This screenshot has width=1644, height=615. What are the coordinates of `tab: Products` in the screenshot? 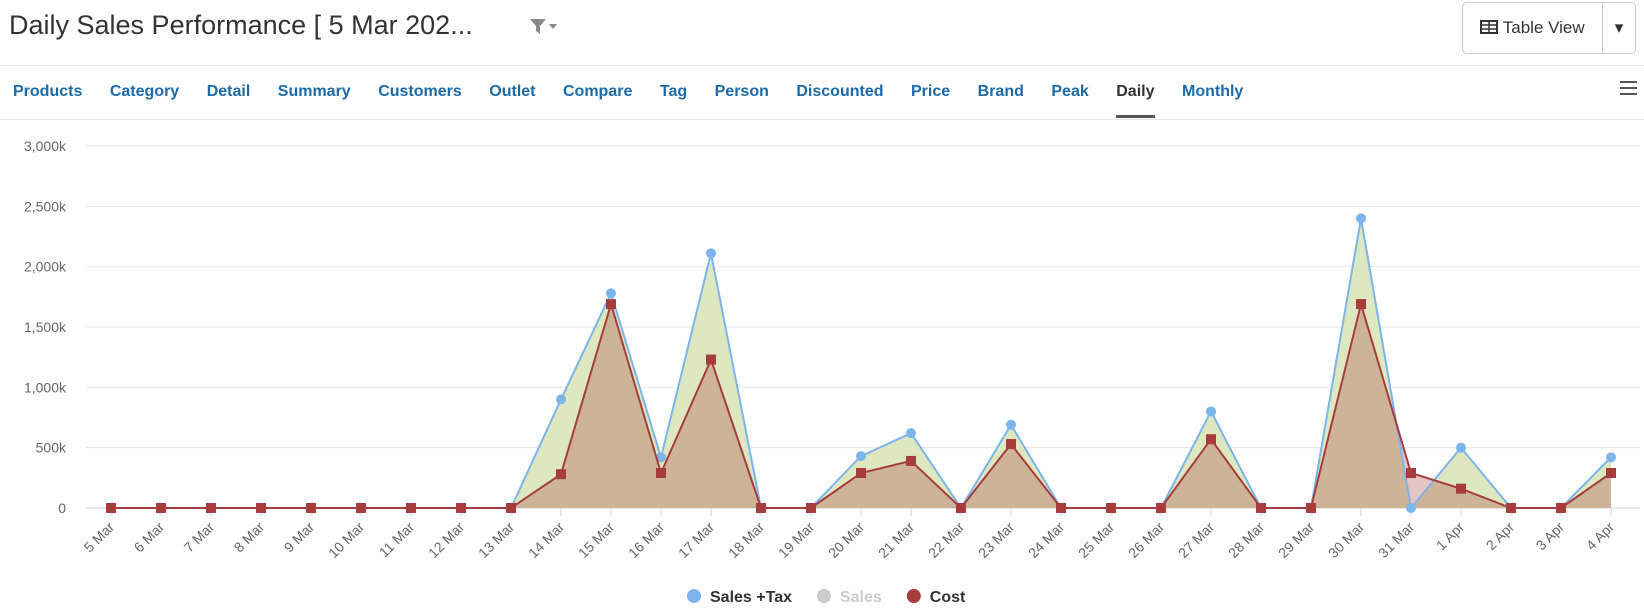 It's located at (48, 91).